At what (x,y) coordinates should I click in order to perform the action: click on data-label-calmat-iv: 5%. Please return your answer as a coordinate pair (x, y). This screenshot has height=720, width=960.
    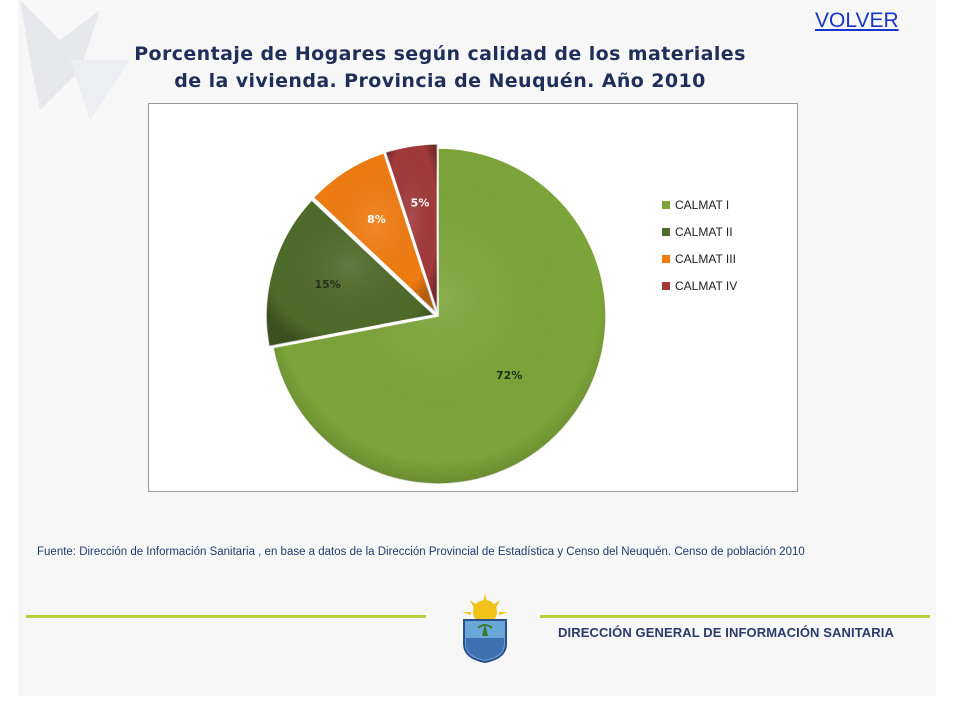
    Looking at the image, I should click on (420, 203).